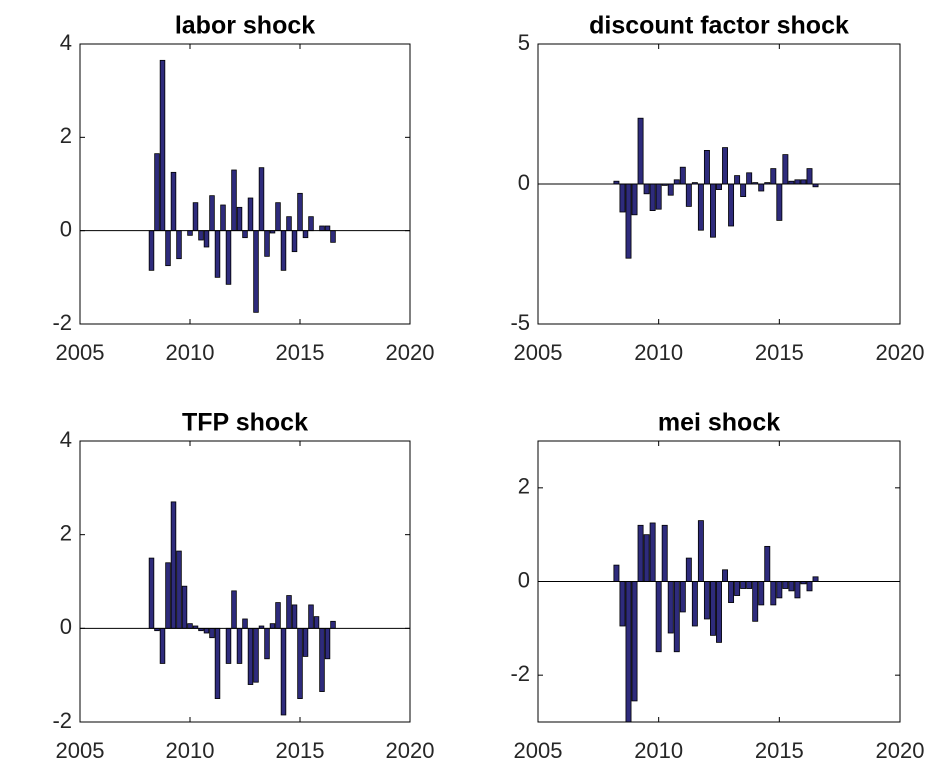 The image size is (937, 765). What do you see at coordinates (719, 423) in the screenshot?
I see `chart-title: mei shock` at bounding box center [719, 423].